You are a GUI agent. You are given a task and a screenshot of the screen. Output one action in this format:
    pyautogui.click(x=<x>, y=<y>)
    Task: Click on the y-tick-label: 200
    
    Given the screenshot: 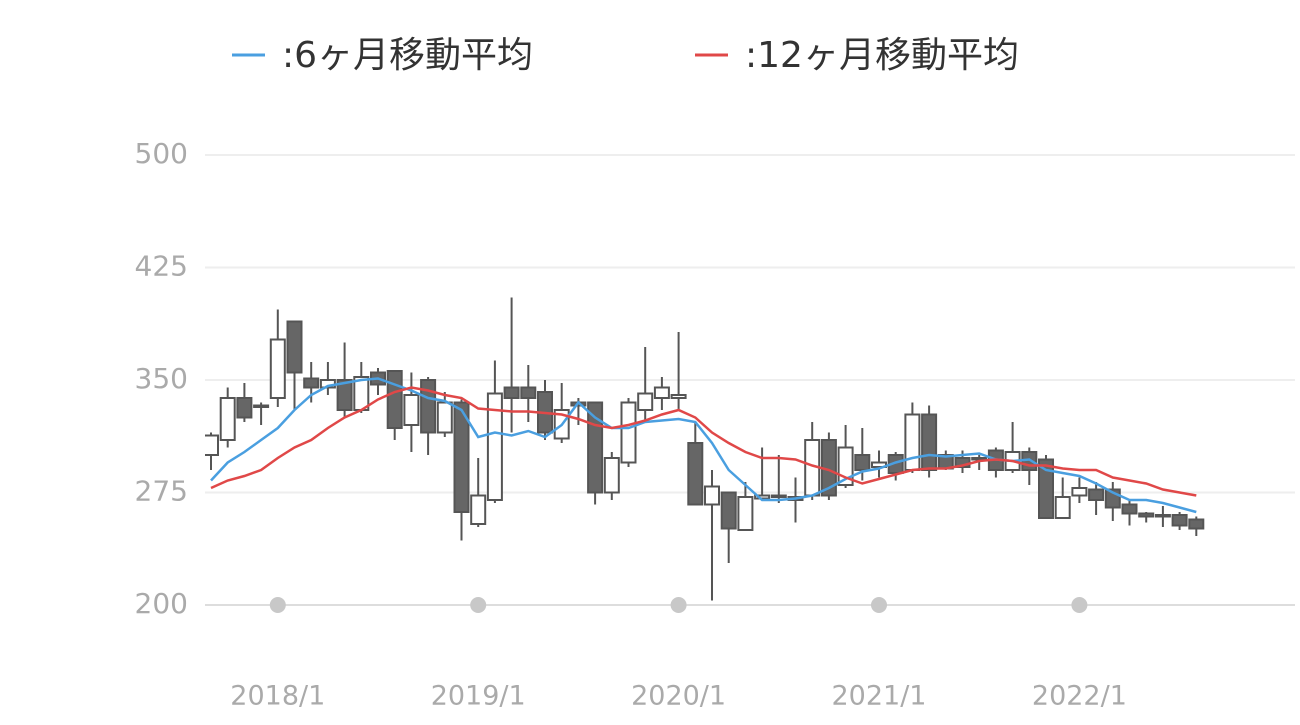 What is the action you would take?
    pyautogui.click(x=161, y=603)
    